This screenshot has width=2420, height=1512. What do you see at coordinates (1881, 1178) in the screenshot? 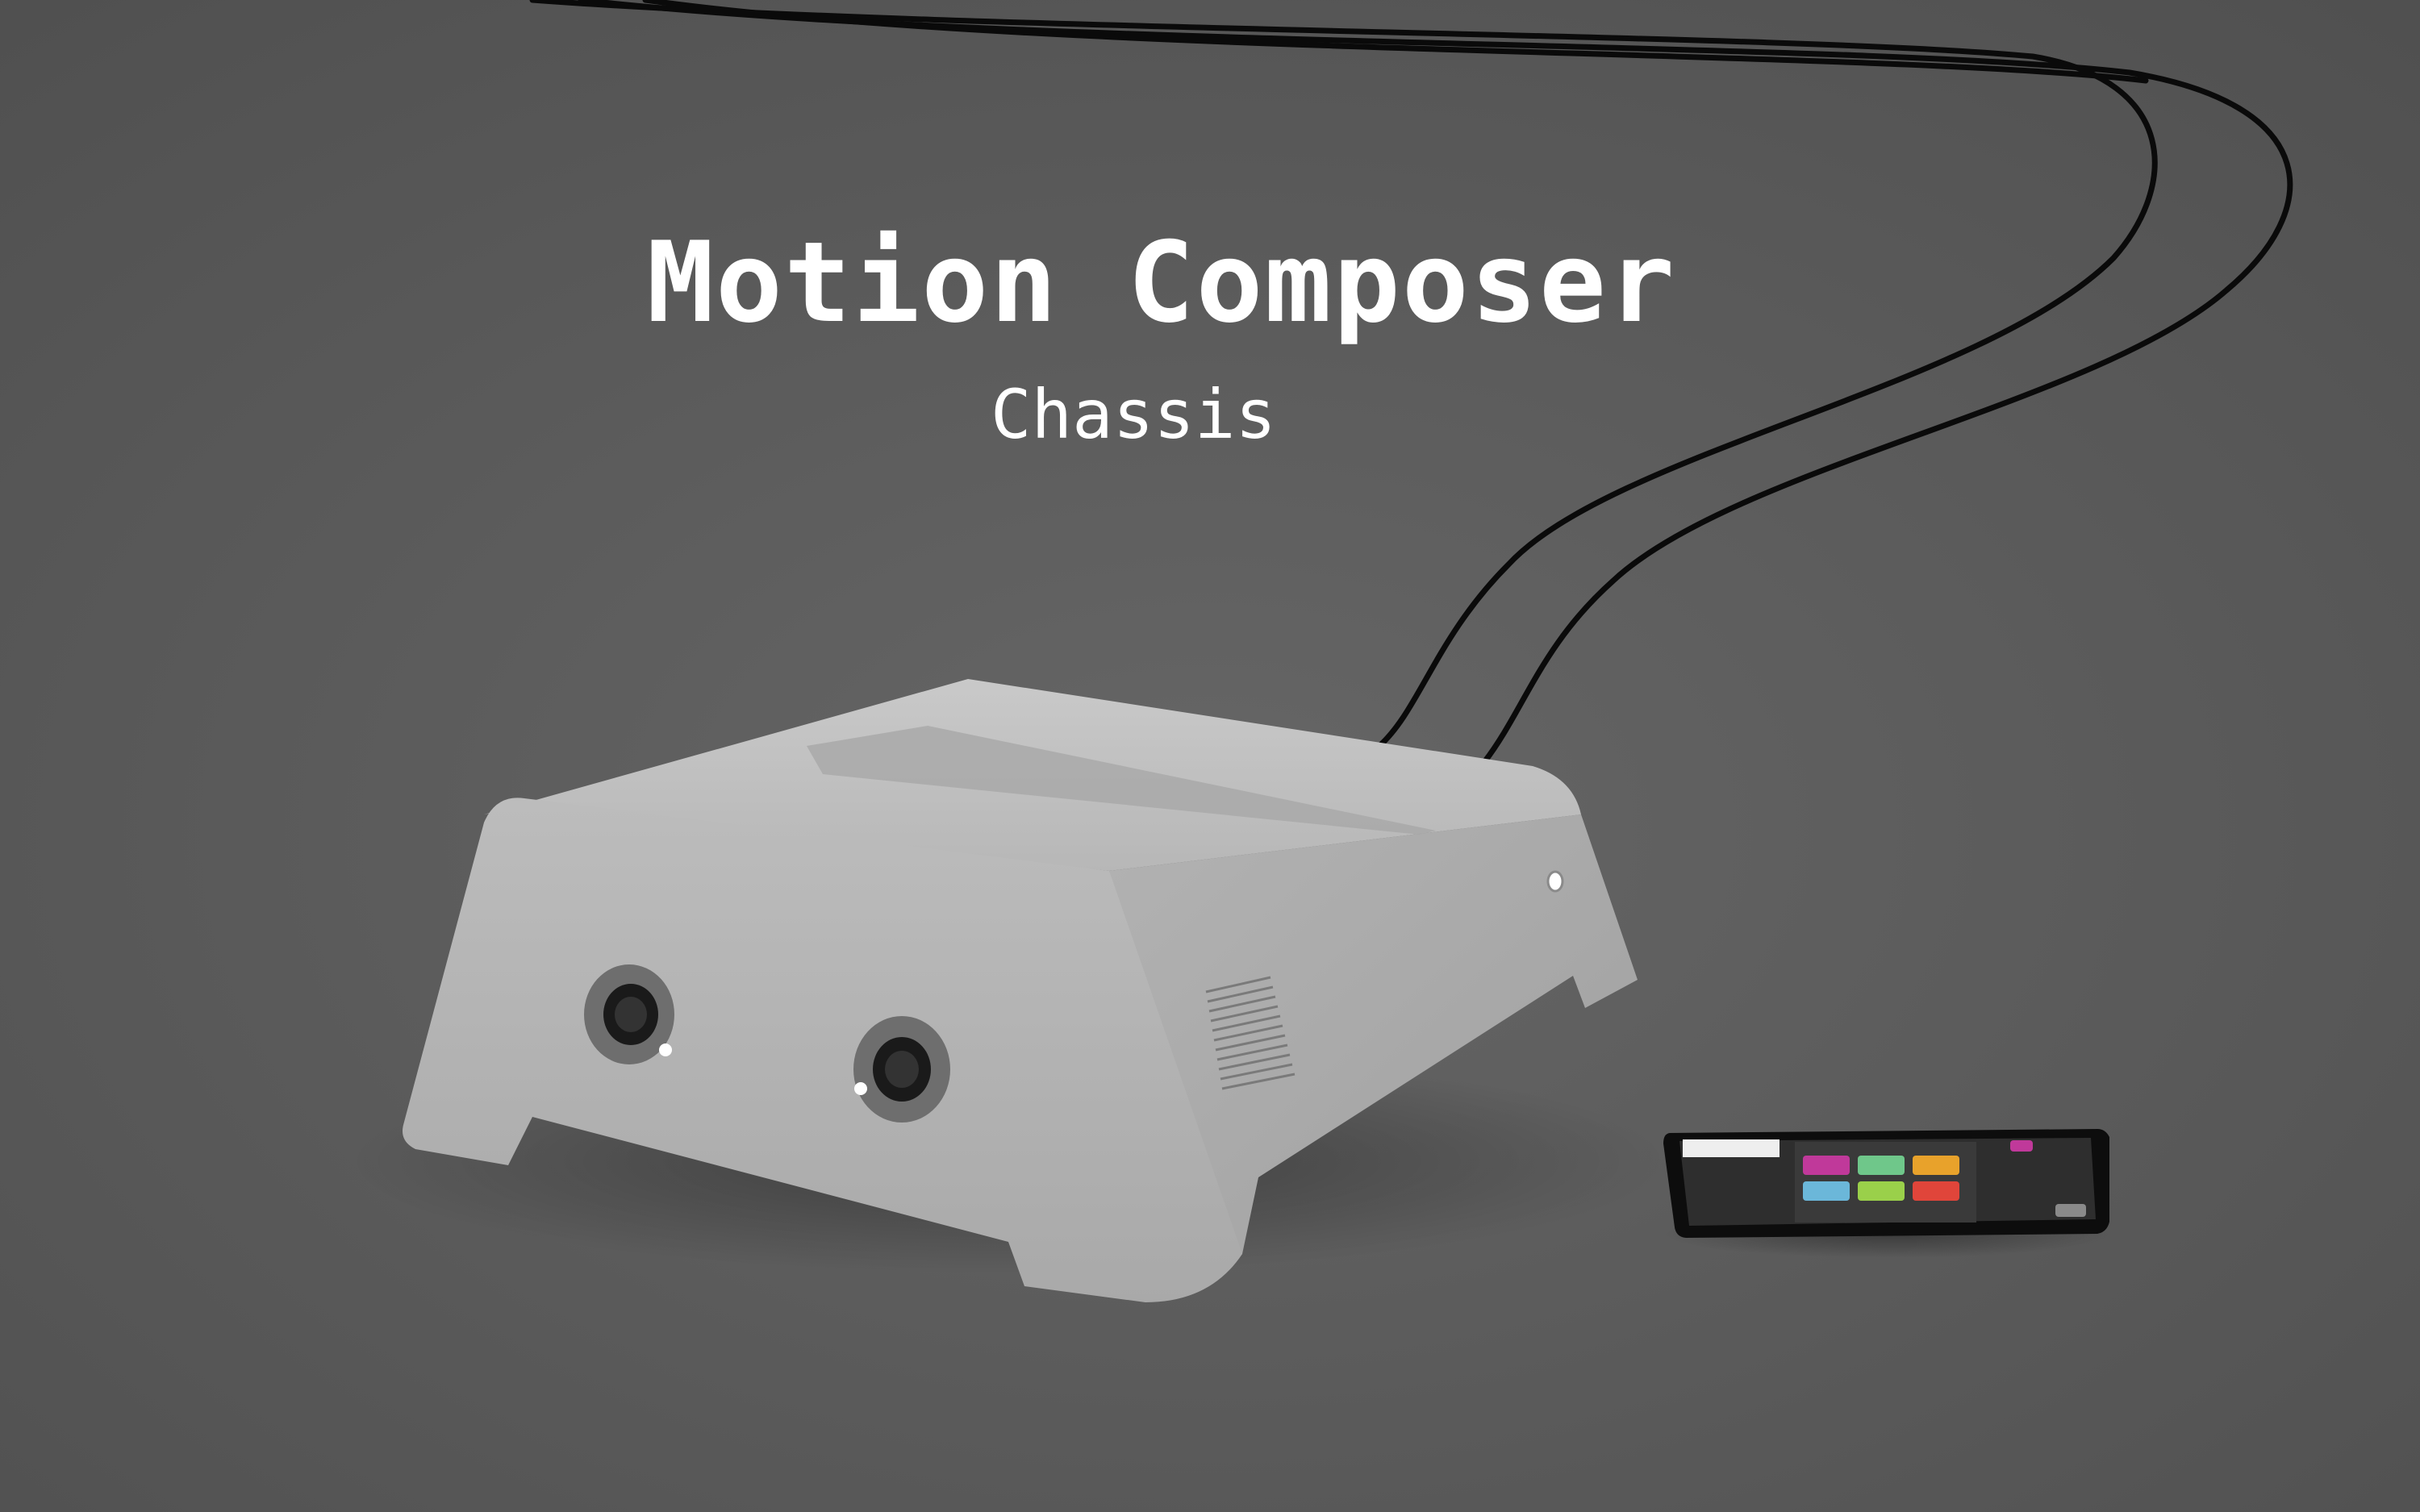
I see `tablet-app-tiles` at bounding box center [1881, 1178].